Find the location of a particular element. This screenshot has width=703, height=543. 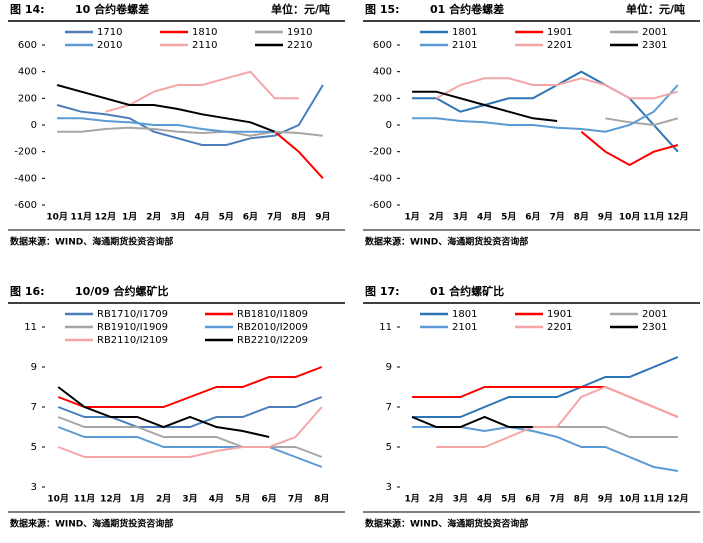

legend-label: 1801 is located at coordinates (464, 32).